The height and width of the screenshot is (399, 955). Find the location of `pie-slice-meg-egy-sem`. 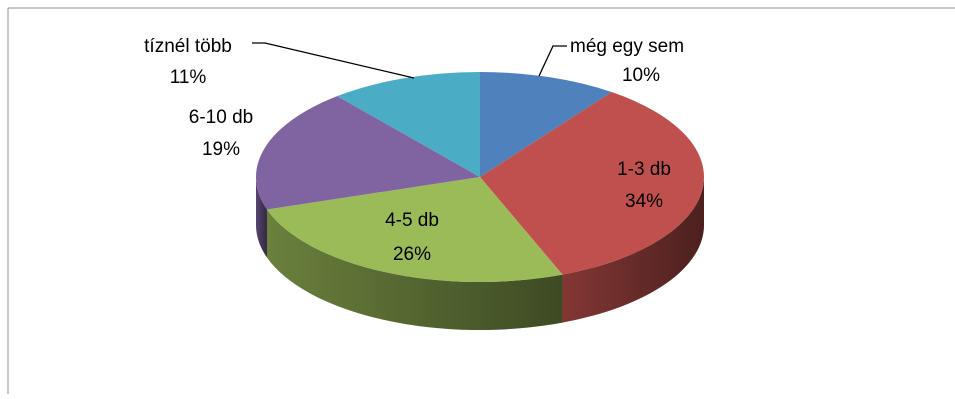

pie-slice-meg-egy-sem is located at coordinates (546, 124).